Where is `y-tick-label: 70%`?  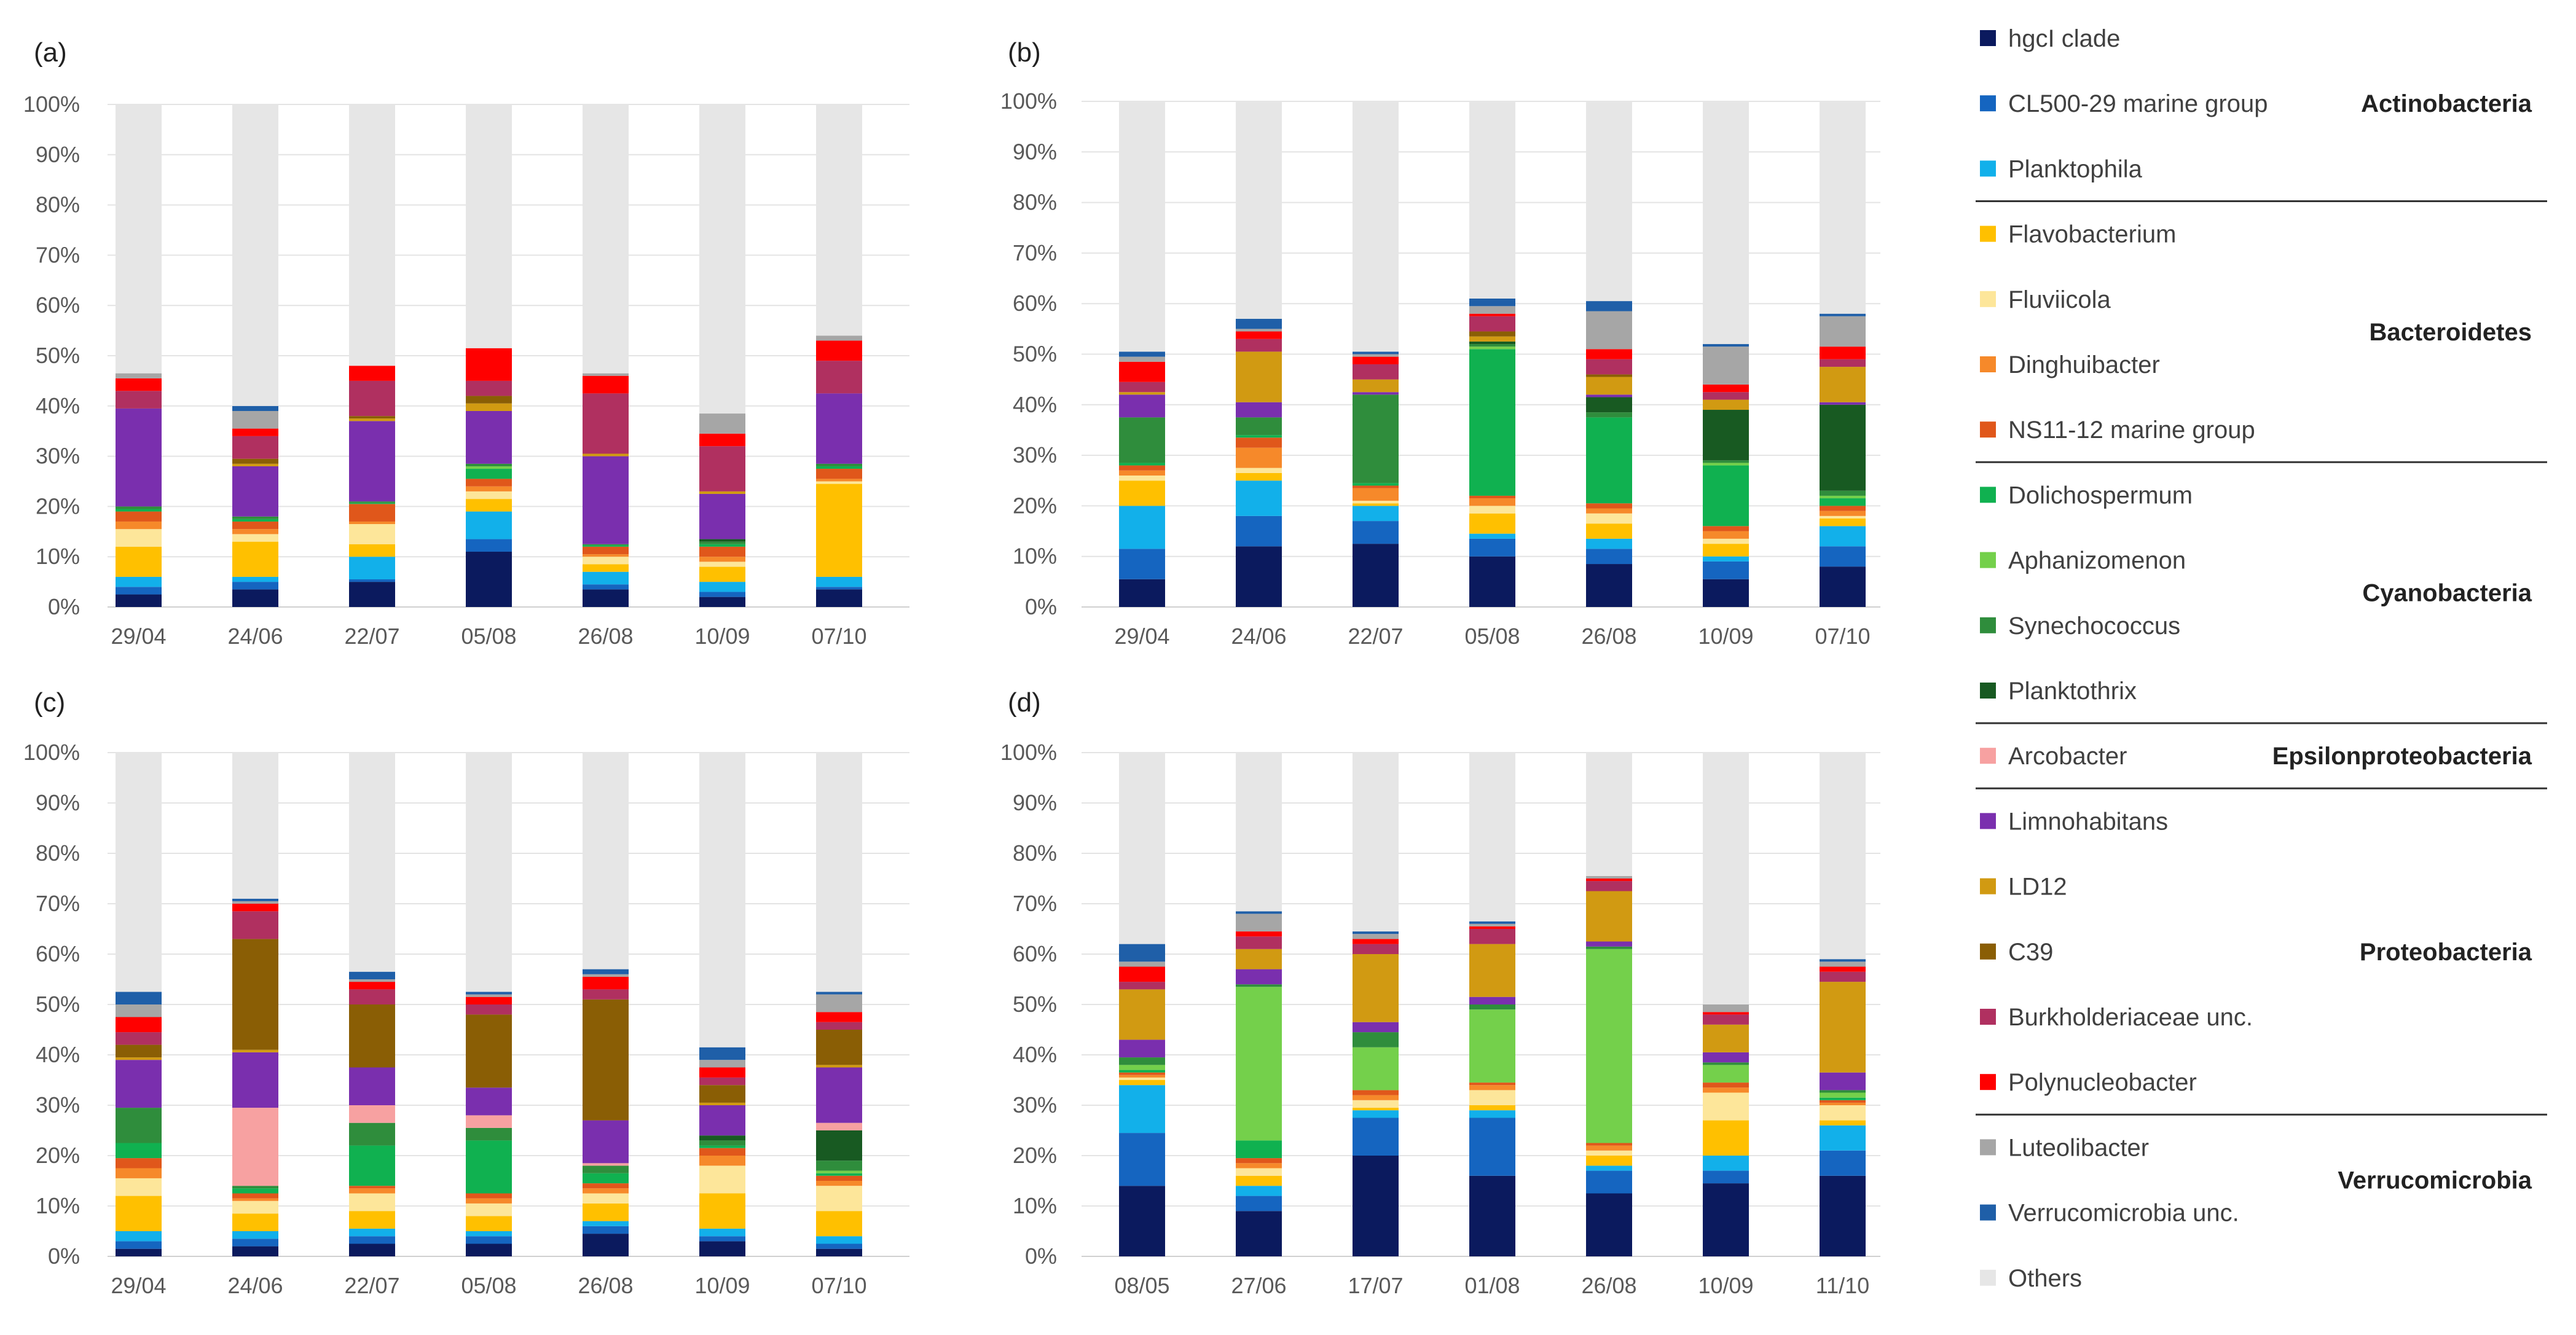
y-tick-label: 70% is located at coordinates (1035, 253).